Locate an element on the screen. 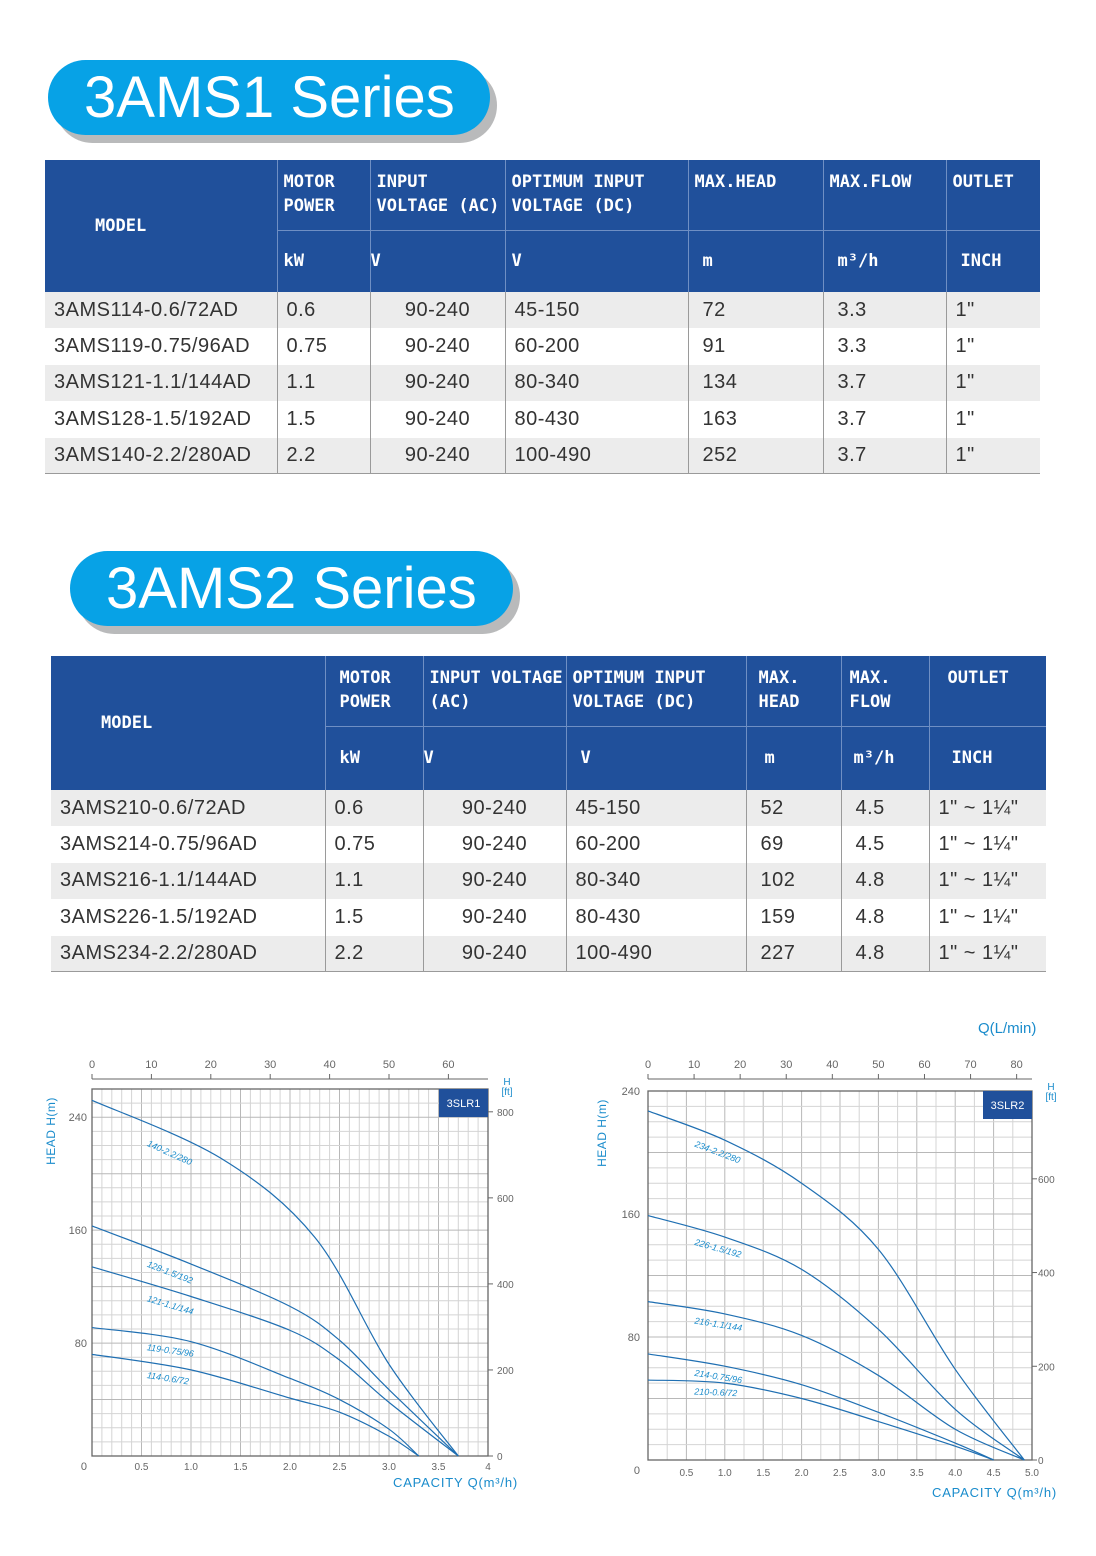  cell-max-flow: 4.8 is located at coordinates (884, 954).